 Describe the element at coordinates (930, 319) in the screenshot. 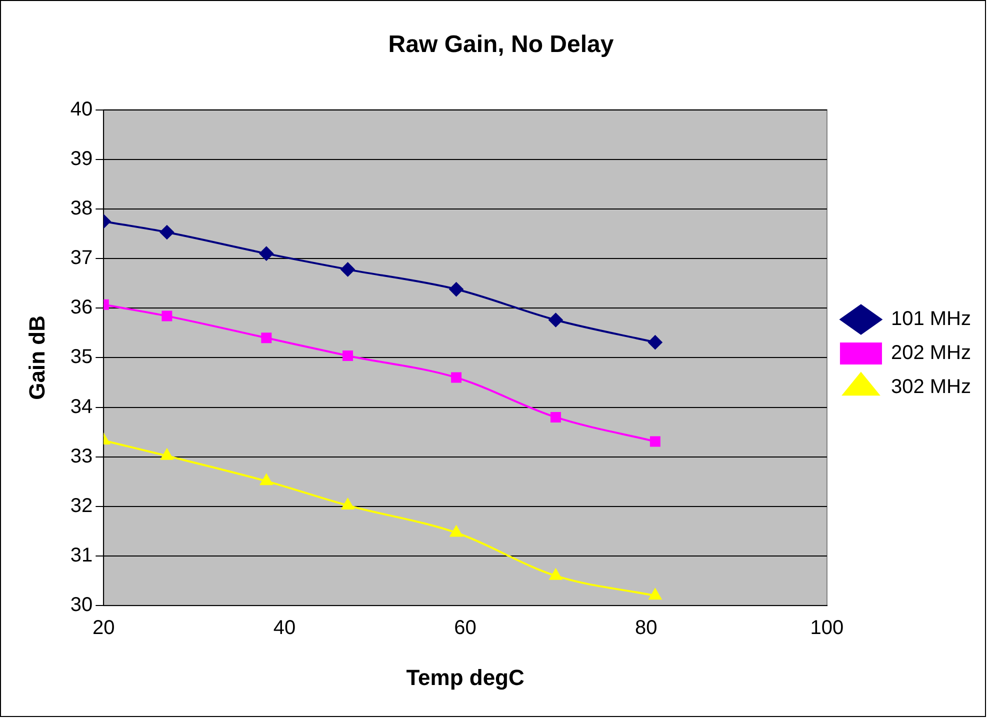

I see `legend-label: 101 MHz` at that location.